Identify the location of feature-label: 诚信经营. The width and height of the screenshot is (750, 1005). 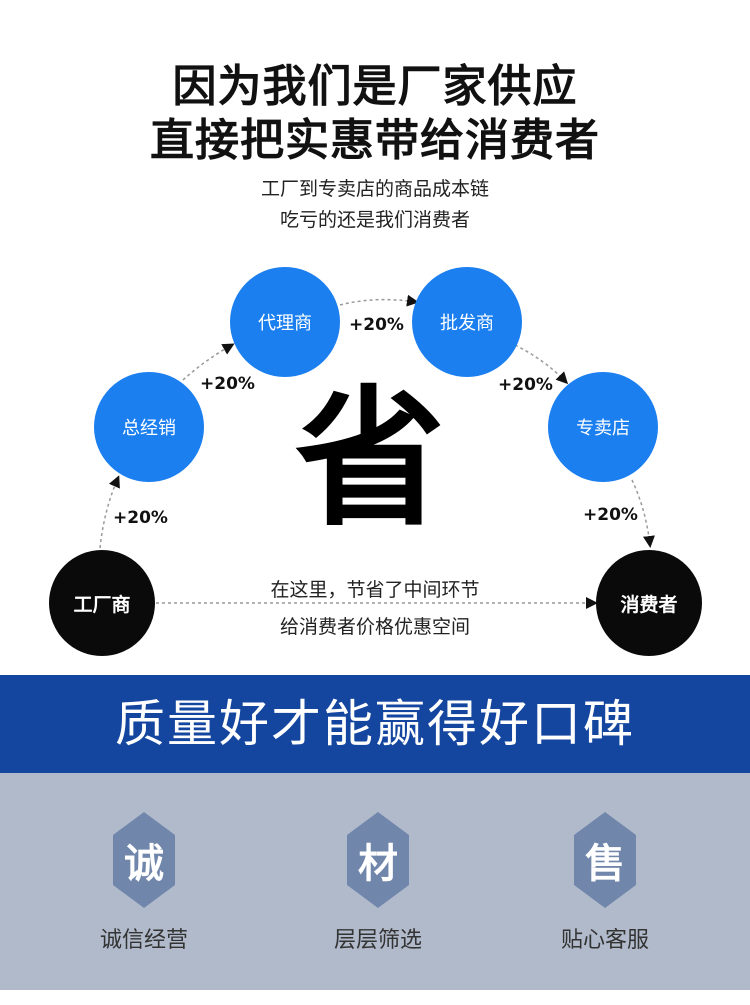
(143, 940).